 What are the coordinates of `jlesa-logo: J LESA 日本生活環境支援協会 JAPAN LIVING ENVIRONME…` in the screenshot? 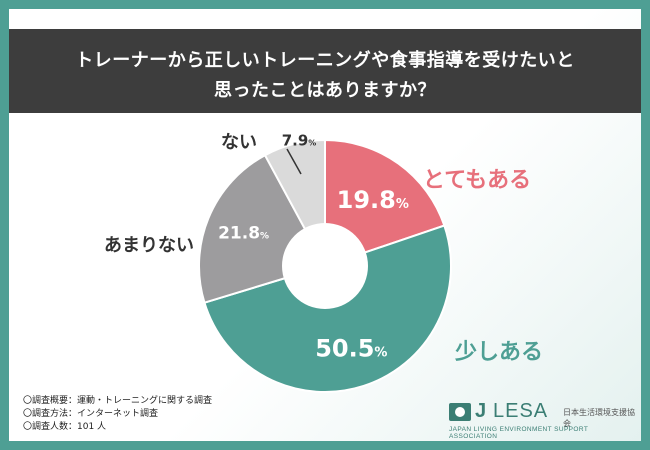 It's located at (542, 420).